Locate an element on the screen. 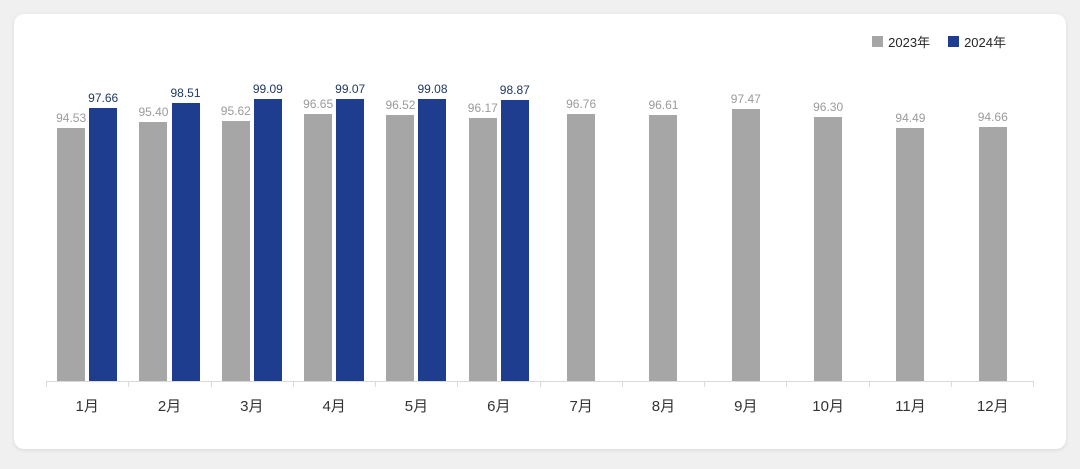  x-axis-label-1月: 1月 is located at coordinates (87, 406).